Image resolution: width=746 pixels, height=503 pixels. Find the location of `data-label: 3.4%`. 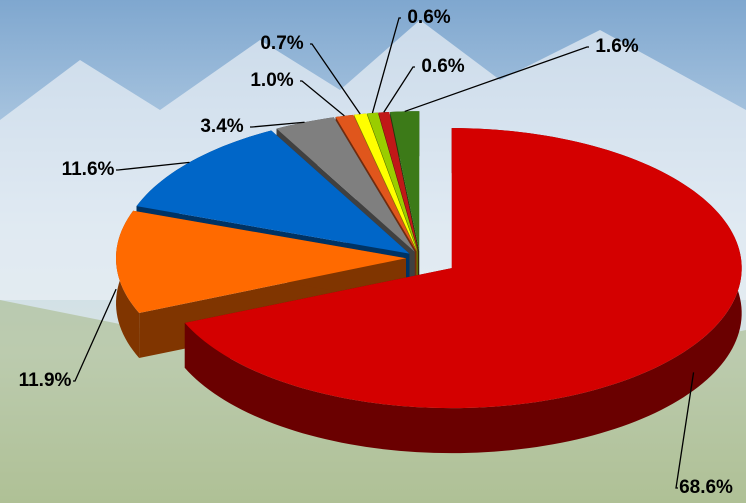

data-label: 3.4% is located at coordinates (221, 126).